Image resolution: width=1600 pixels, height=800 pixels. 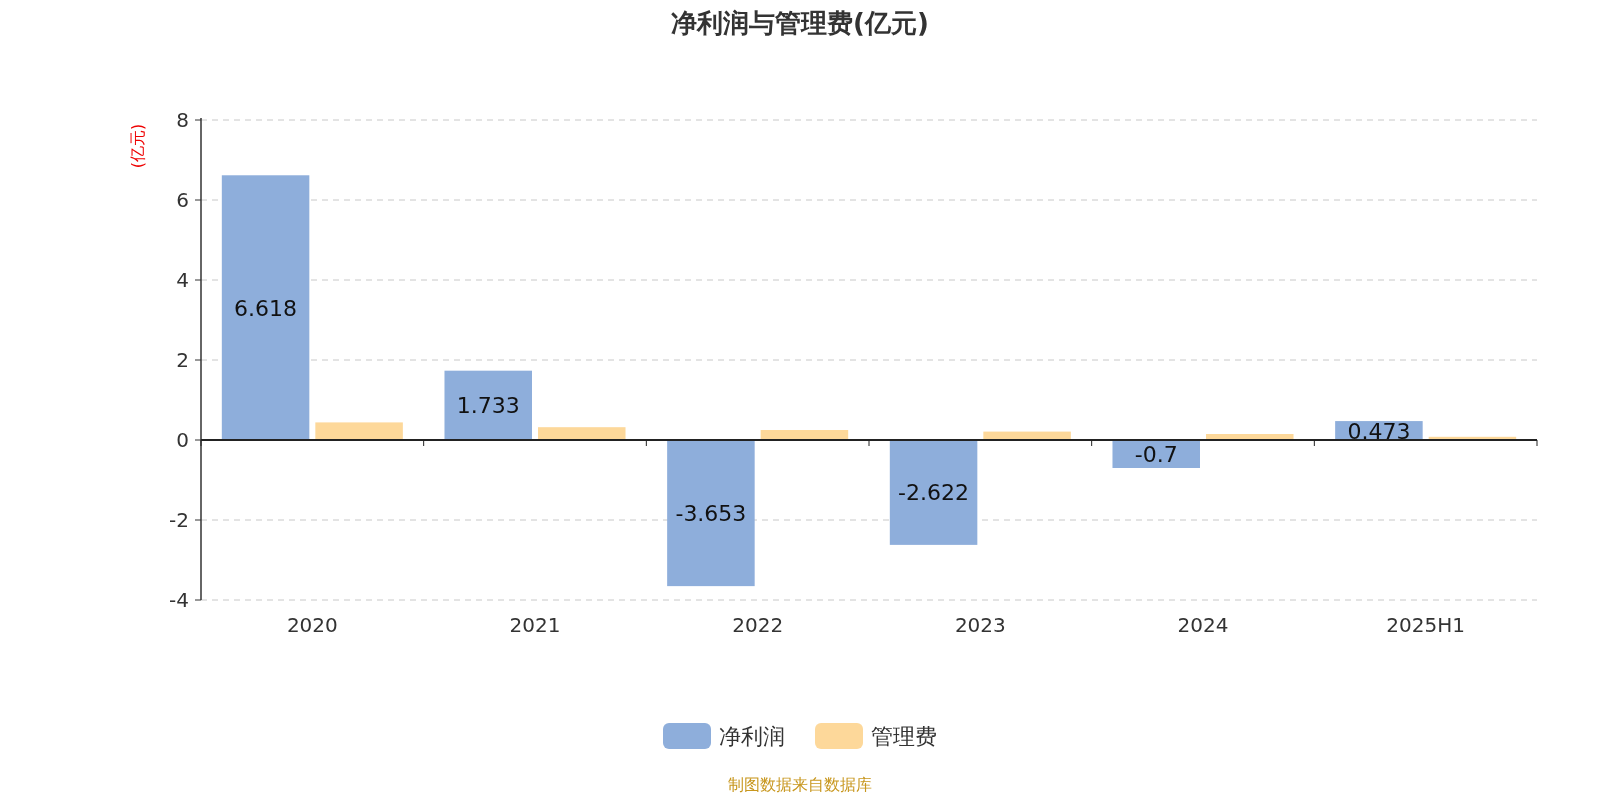 I want to click on data-label: 1.733, so click(x=488, y=406).